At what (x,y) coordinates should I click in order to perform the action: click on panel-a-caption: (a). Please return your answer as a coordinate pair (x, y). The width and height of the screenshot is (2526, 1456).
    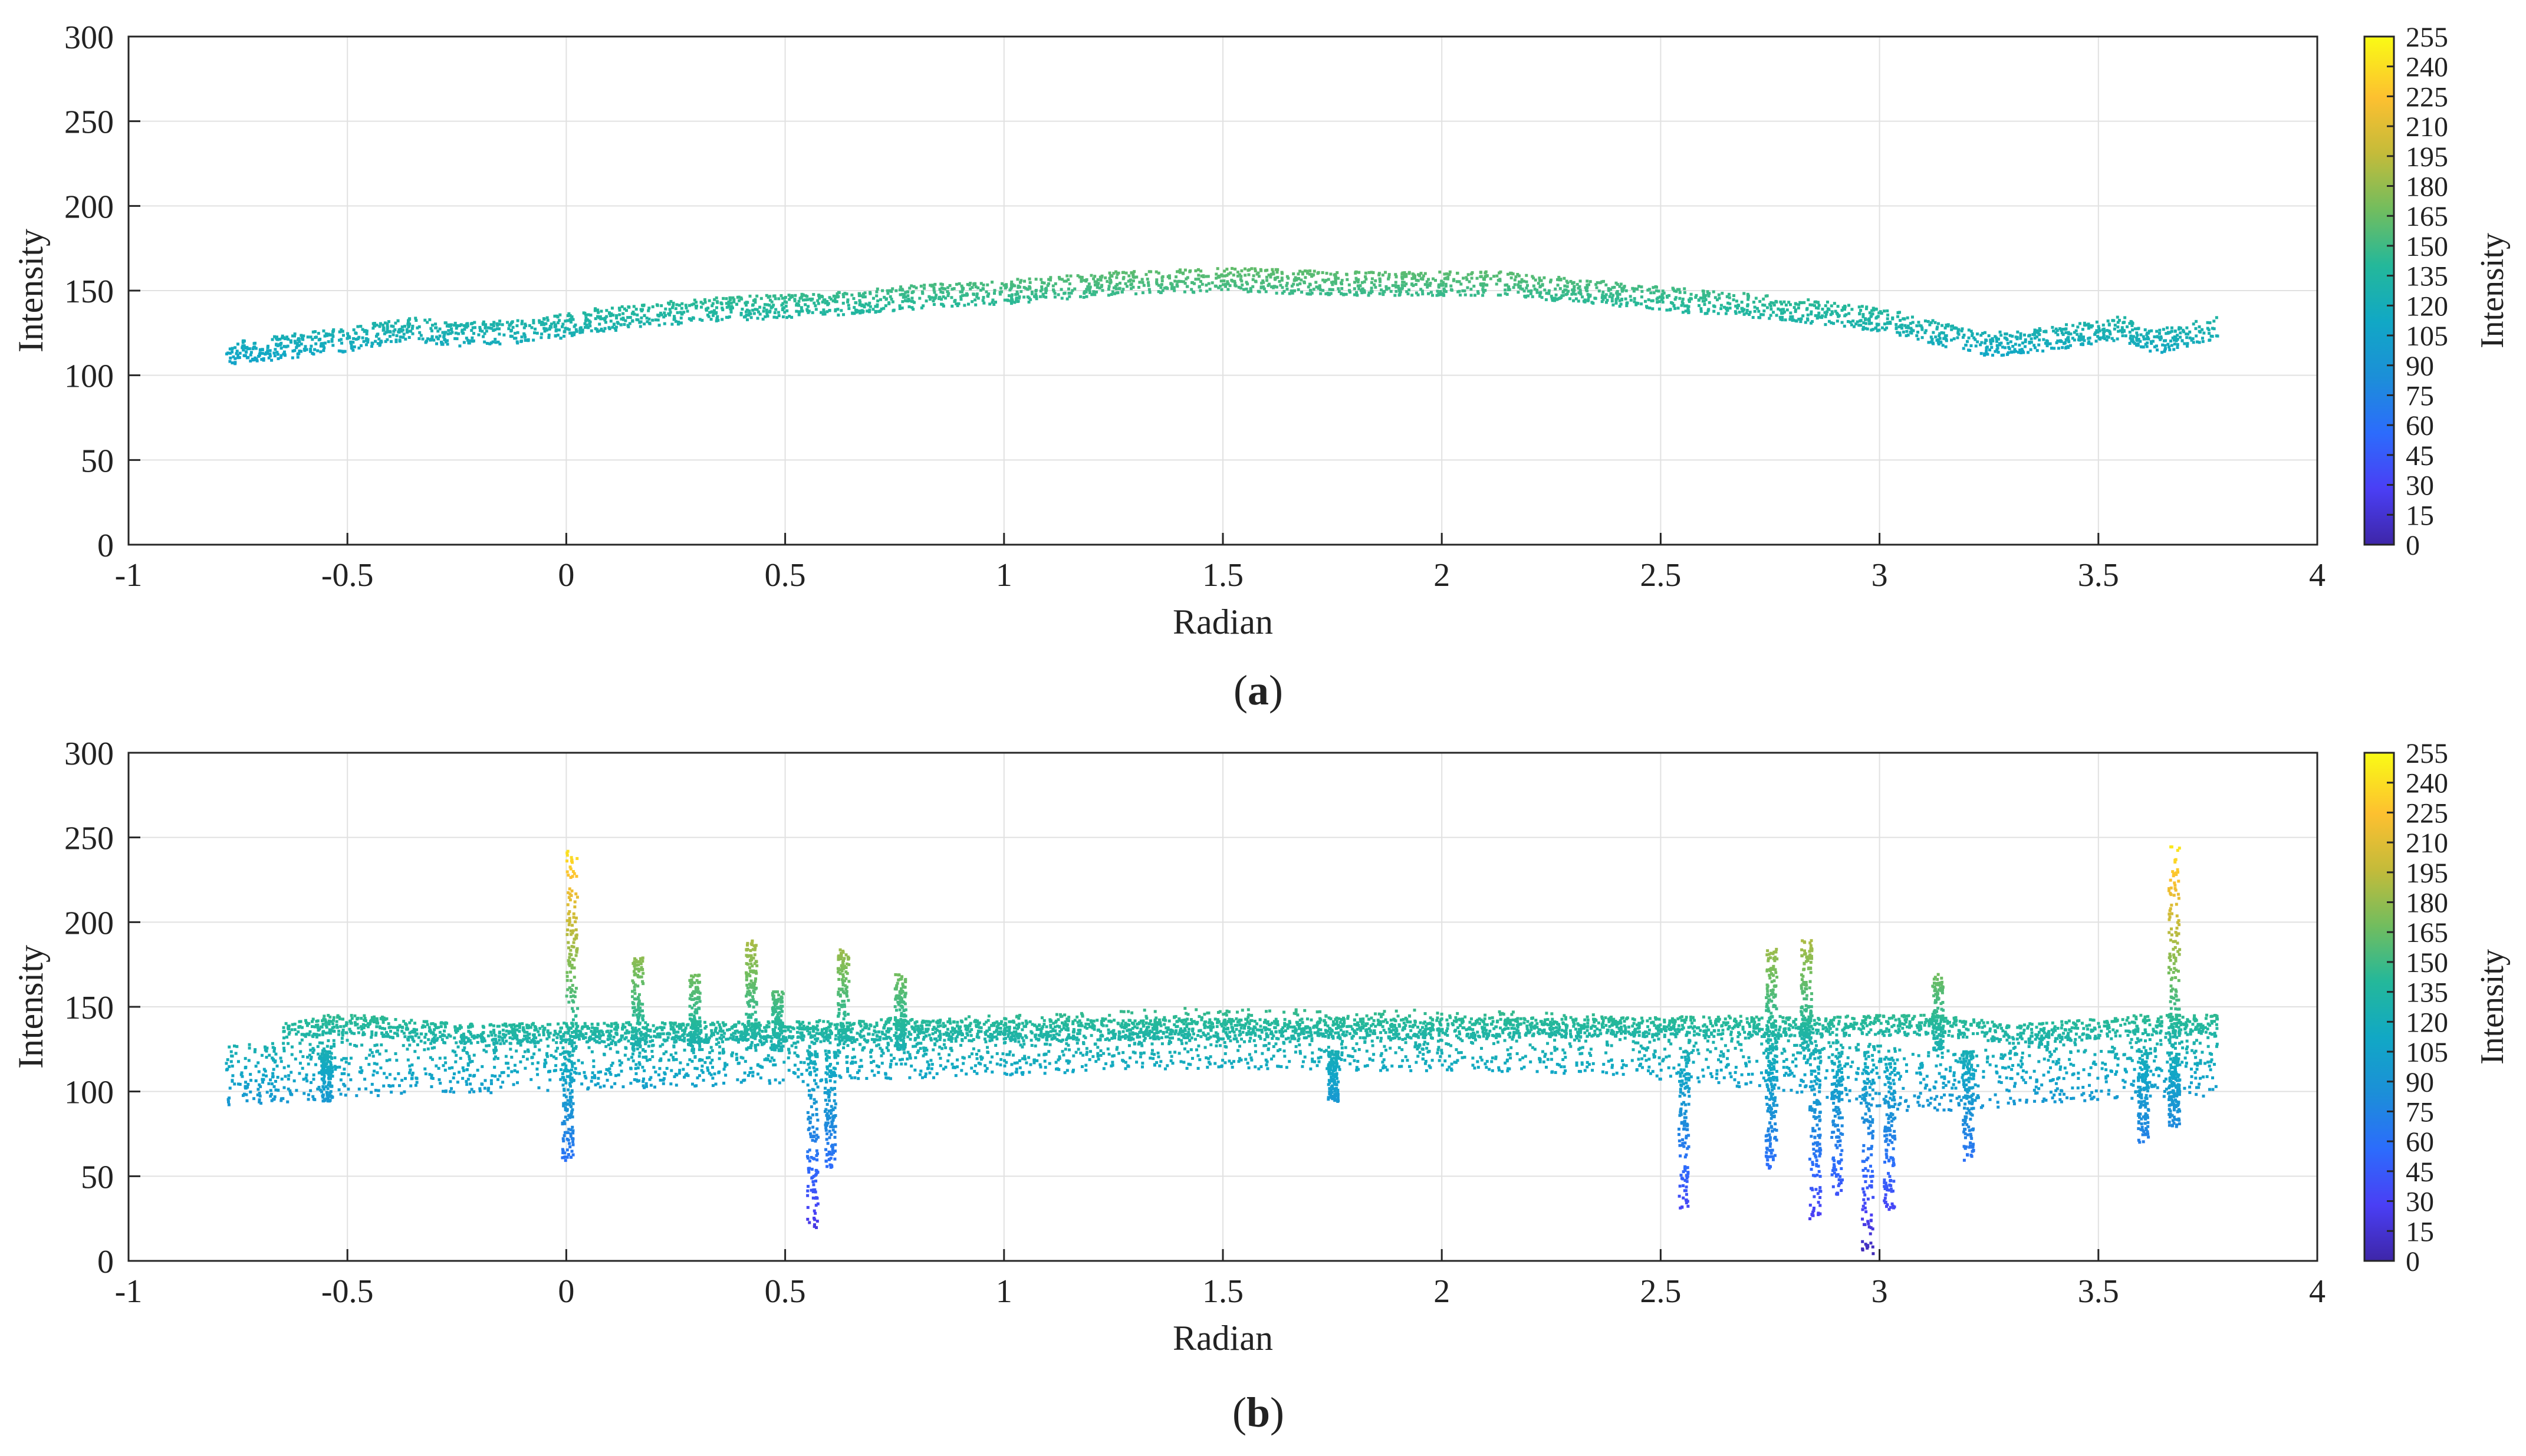
    Looking at the image, I should click on (1258, 690).